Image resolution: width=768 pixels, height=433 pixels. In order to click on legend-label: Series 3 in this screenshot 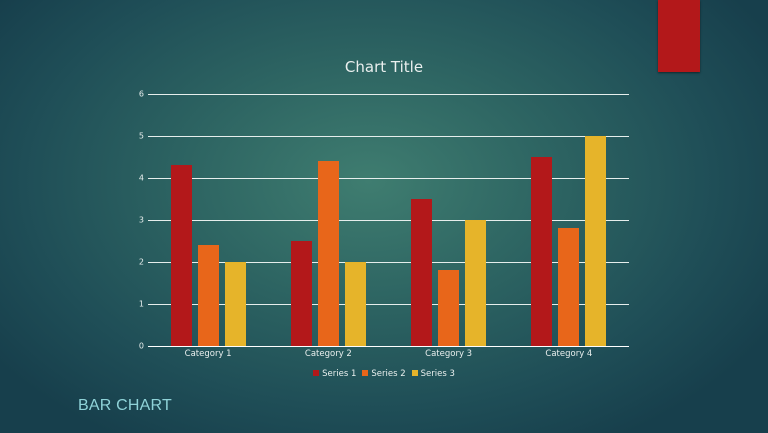, I will do `click(437, 374)`.